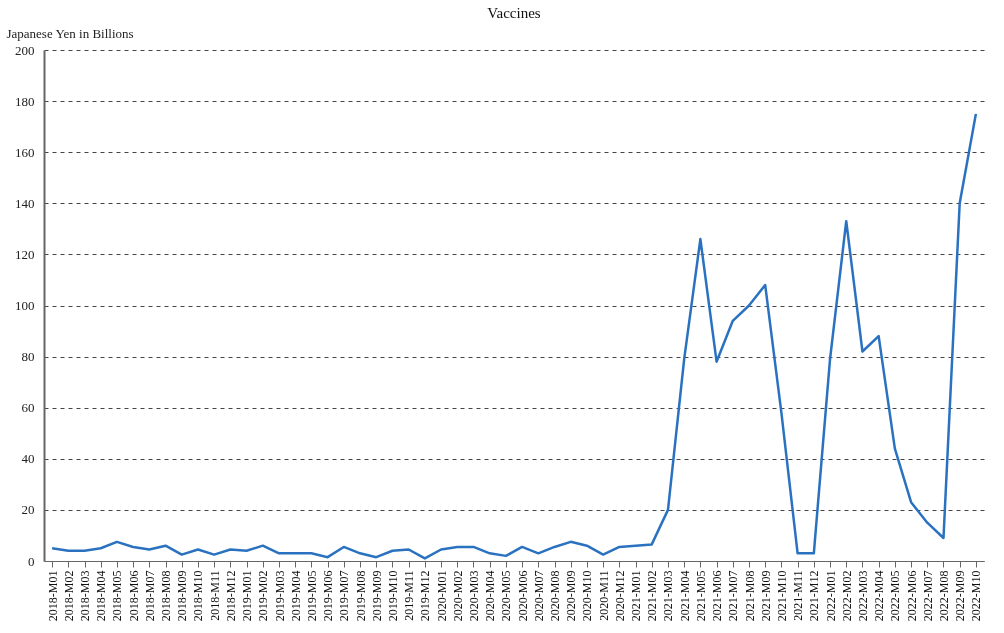 Image resolution: width=1004 pixels, height=633 pixels. What do you see at coordinates (700, 596) in the screenshot?
I see `x-tick-label: 2021-M05` at bounding box center [700, 596].